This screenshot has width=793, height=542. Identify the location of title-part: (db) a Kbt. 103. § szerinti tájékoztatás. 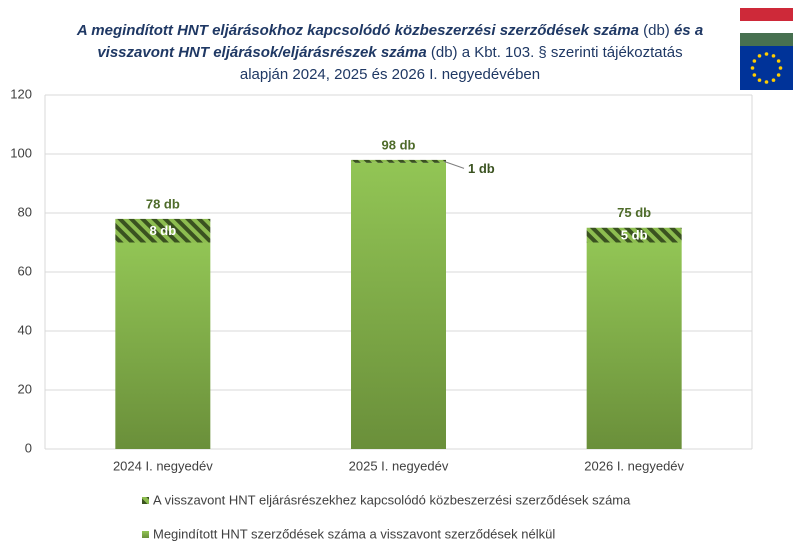
(555, 52).